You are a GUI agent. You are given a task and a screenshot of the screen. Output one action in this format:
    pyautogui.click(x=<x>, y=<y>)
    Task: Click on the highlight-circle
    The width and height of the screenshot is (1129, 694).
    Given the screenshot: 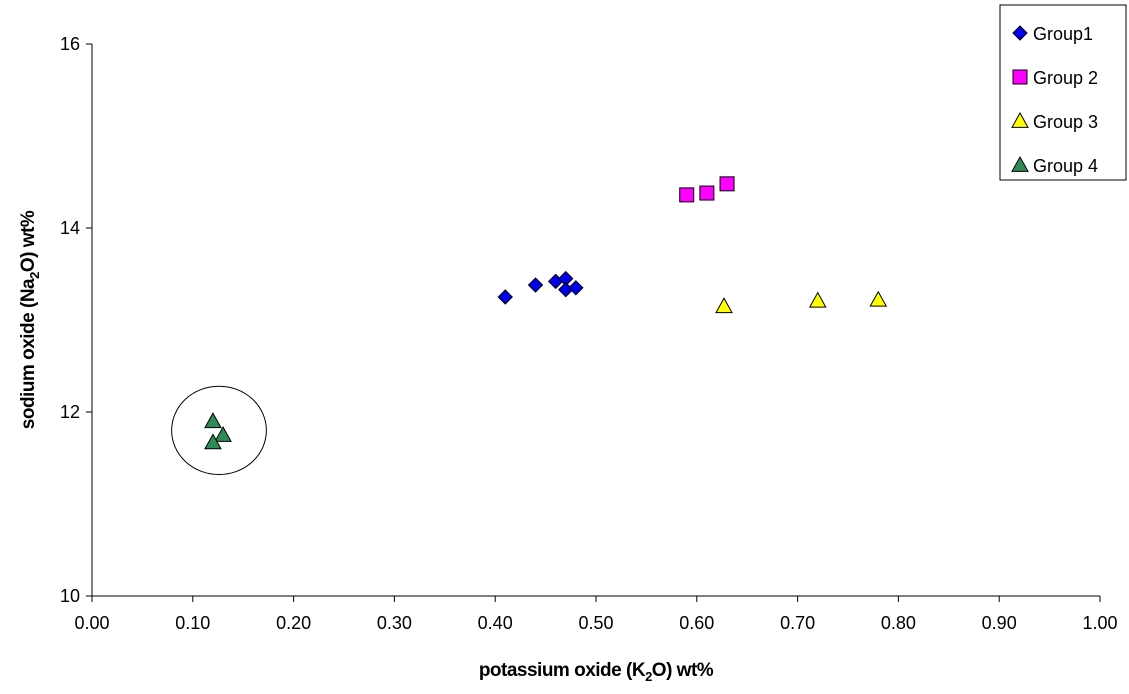 What is the action you would take?
    pyautogui.click(x=219, y=430)
    